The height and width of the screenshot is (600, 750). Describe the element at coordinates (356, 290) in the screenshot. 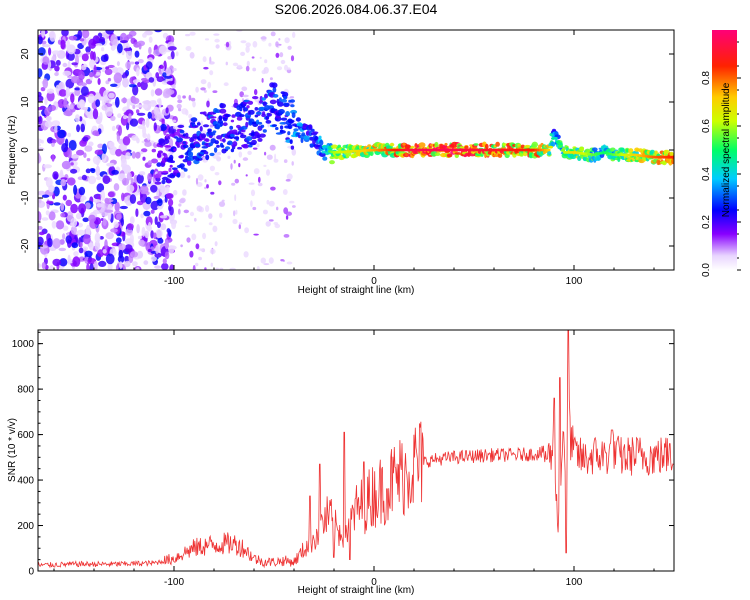

I see `spectrogram-xlabel: Height of straight line (km)` at that location.